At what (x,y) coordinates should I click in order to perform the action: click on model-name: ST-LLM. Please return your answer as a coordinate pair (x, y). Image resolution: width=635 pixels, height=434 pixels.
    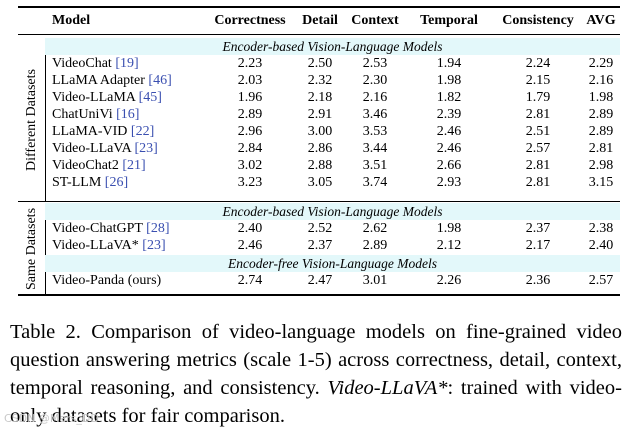
    Looking at the image, I should click on (77, 182).